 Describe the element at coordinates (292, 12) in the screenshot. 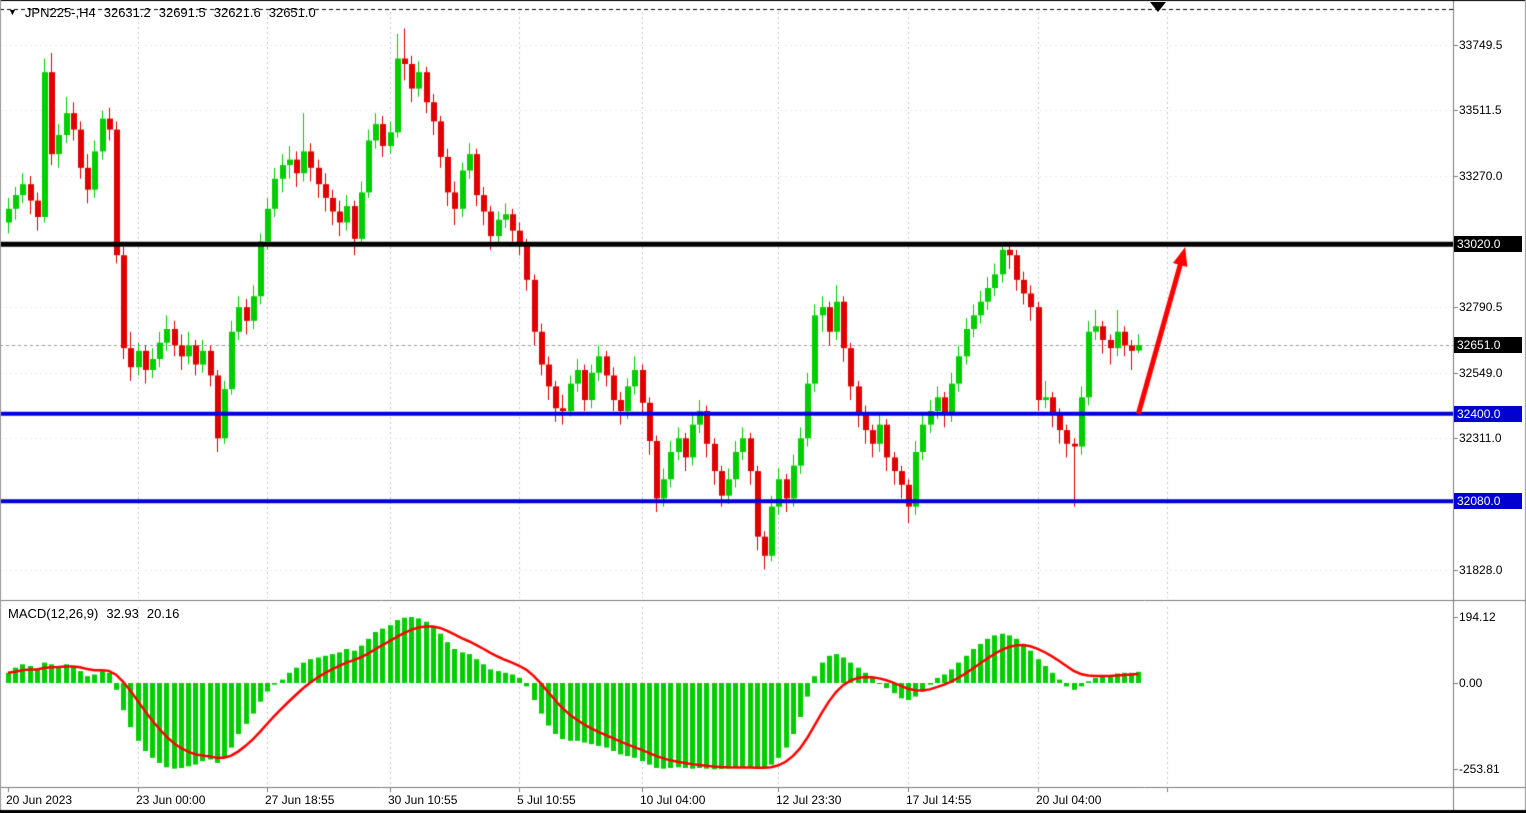

I see `ohlc-close: 32651.0` at that location.